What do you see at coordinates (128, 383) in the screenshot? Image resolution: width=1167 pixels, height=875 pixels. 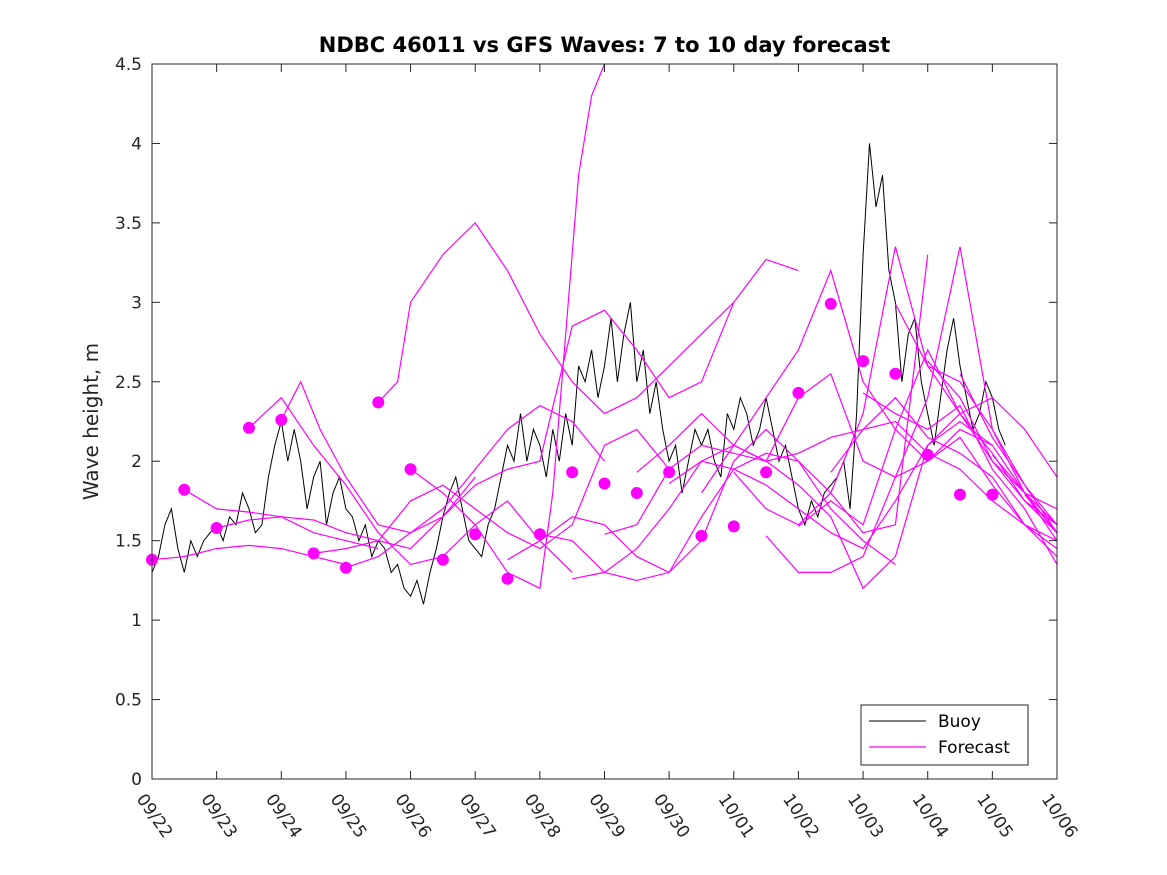 I see `y-tick-label: 2.5` at bounding box center [128, 383].